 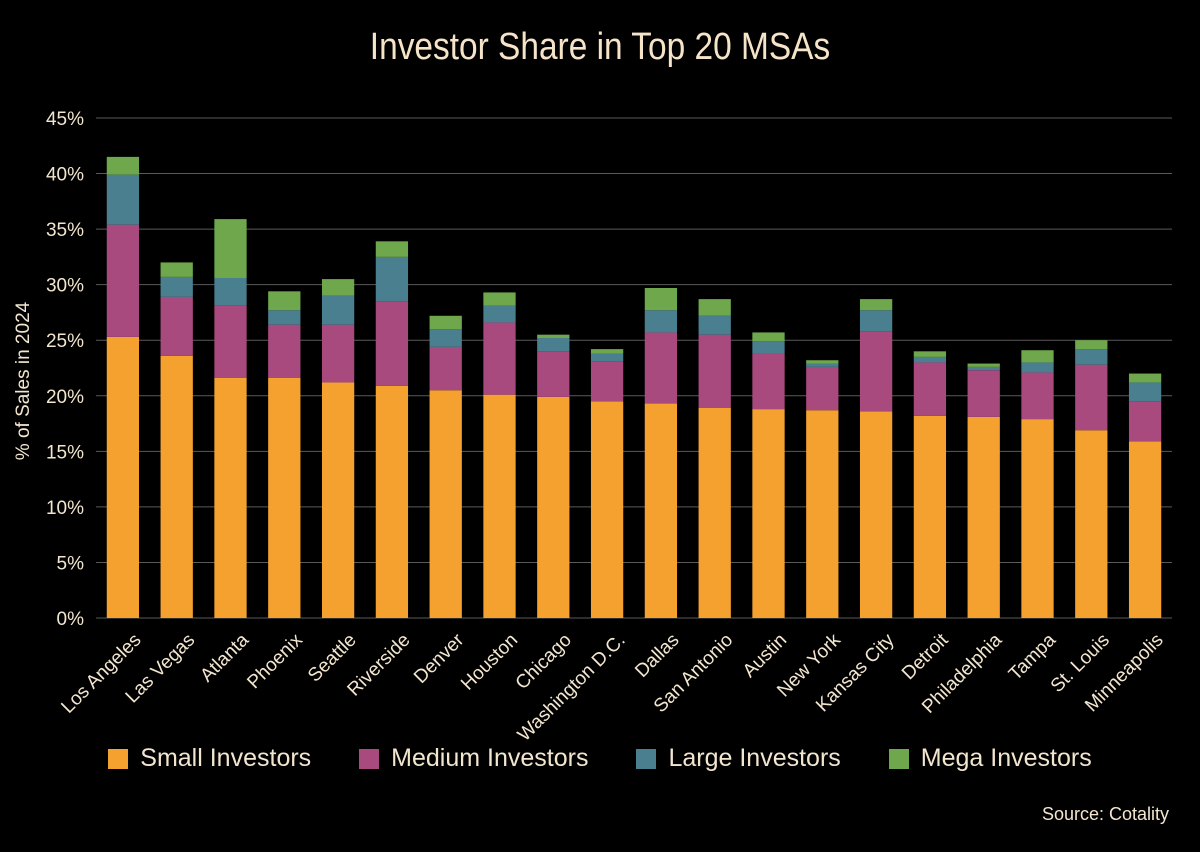 I want to click on legend-label: Medium Investors, so click(x=490, y=758).